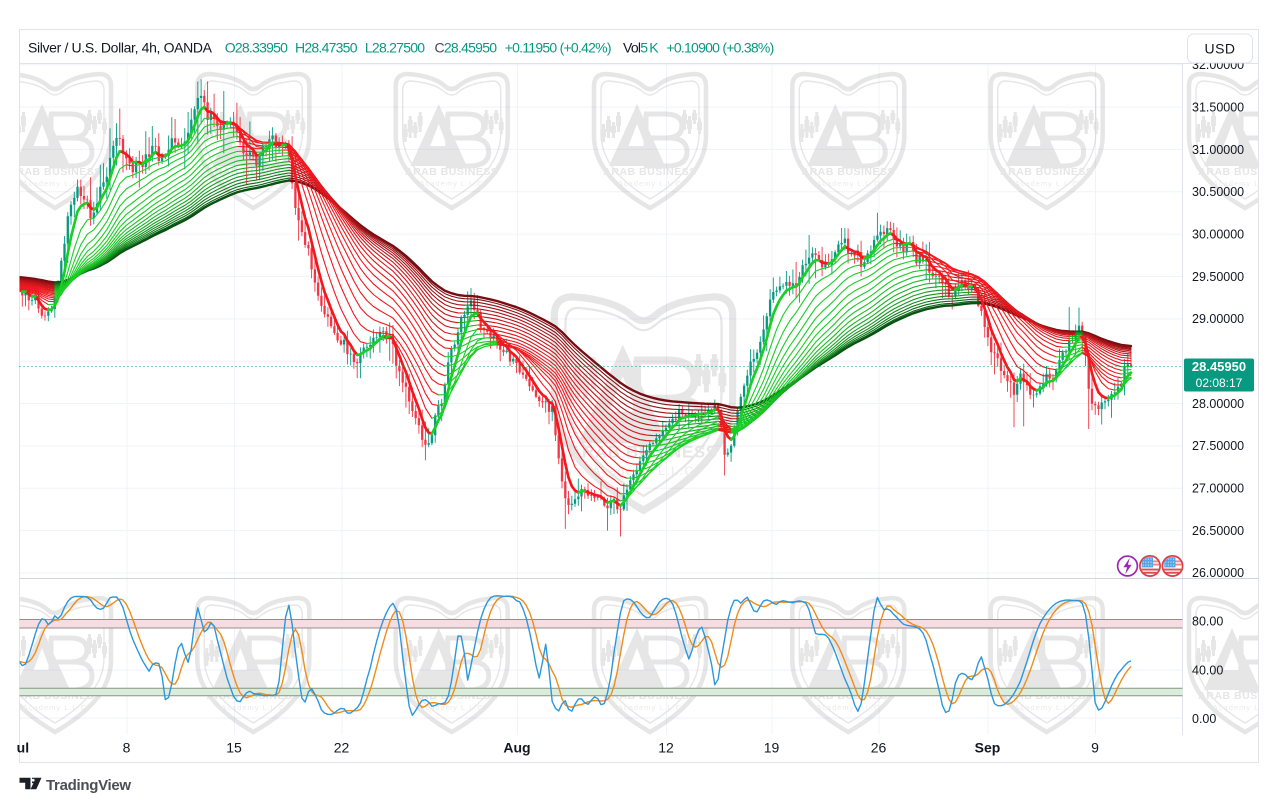 The image size is (1280, 808). I want to click on svg-text: 27.00000, so click(1218, 489).